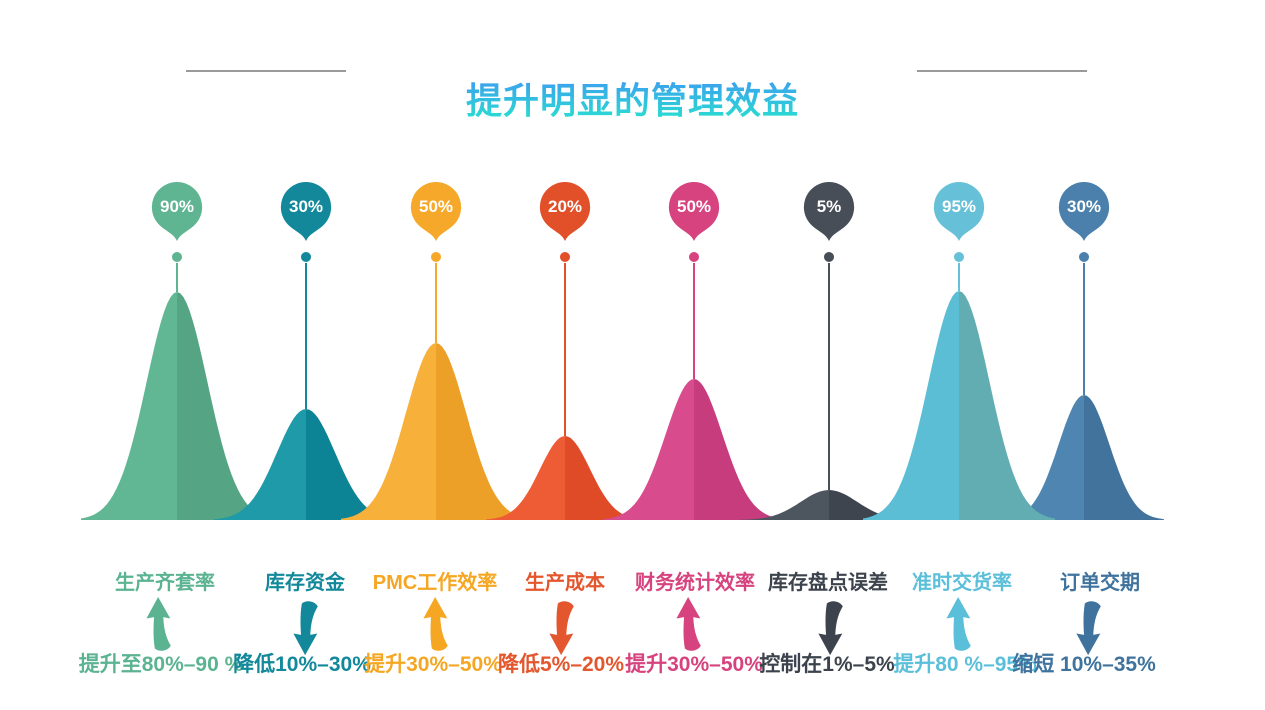 The height and width of the screenshot is (710, 1265). Describe the element at coordinates (305, 583) in the screenshot. I see `category-label: 库存资金` at that location.